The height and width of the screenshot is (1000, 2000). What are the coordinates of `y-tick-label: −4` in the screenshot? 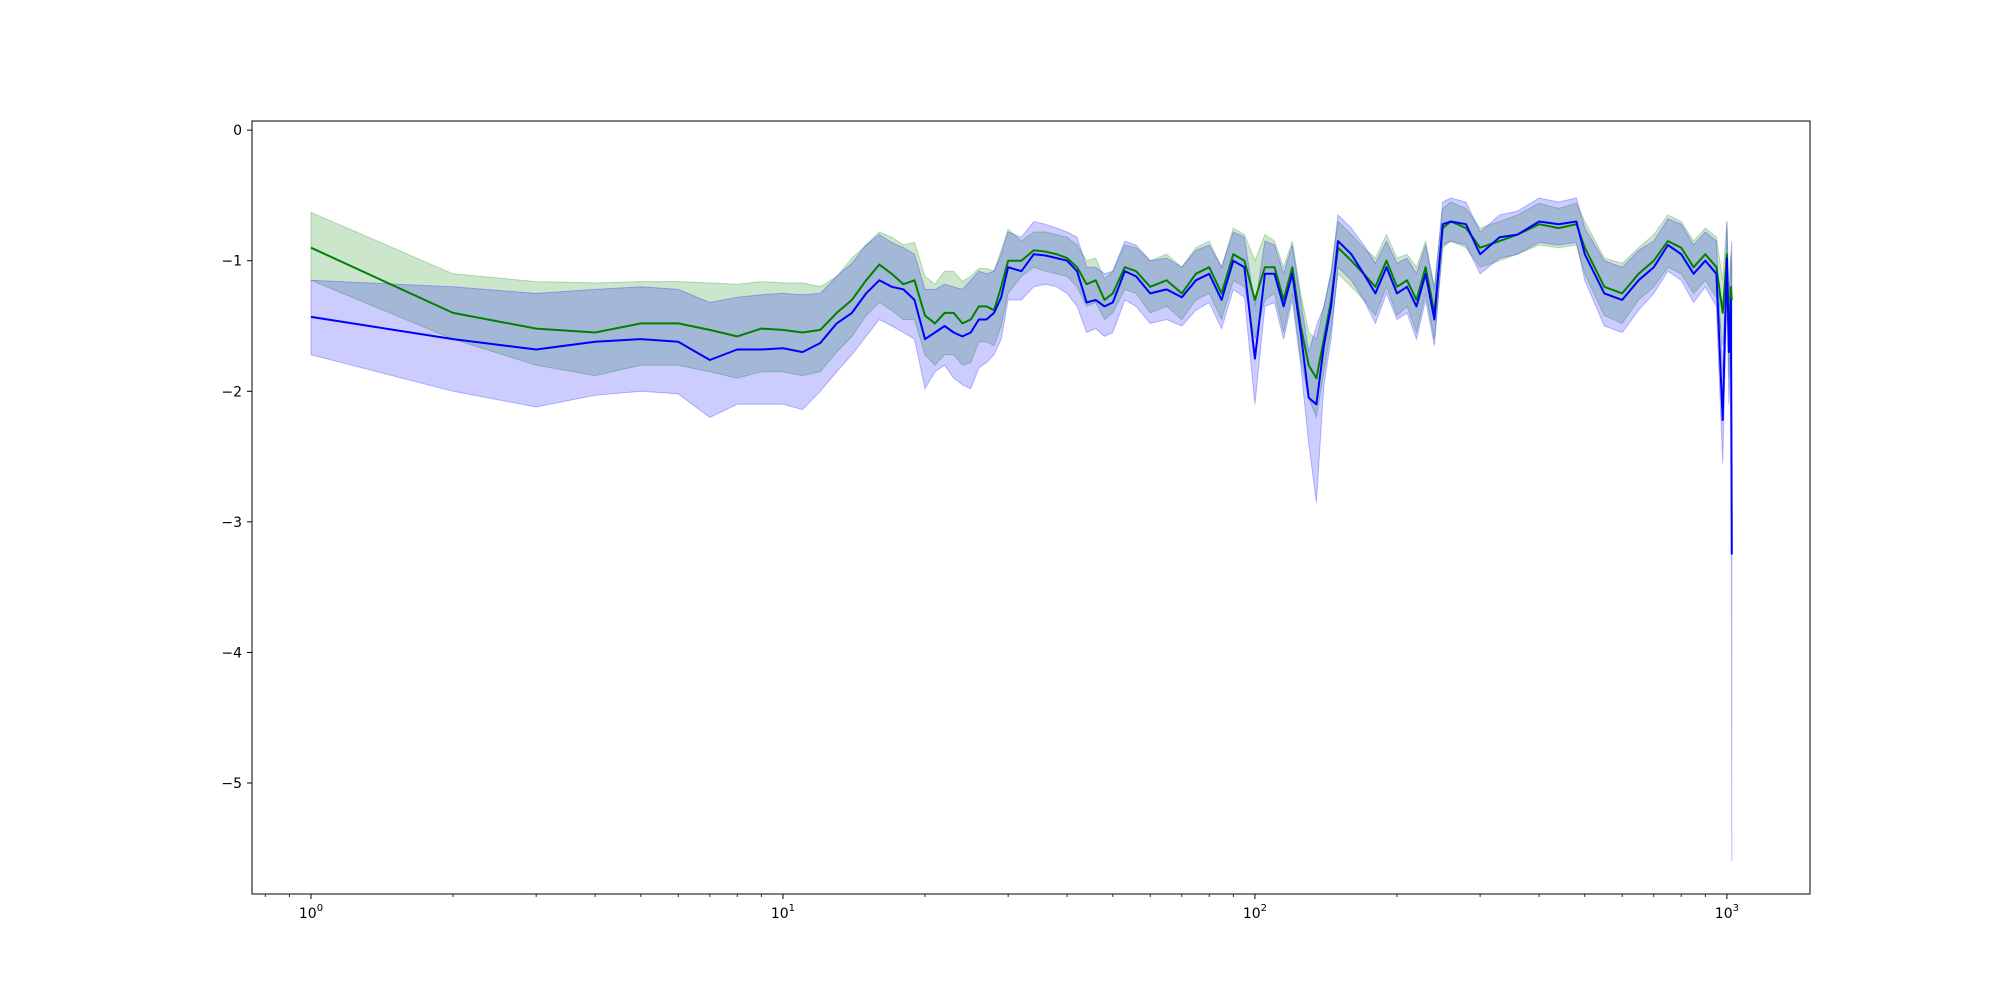 It's located at (231, 653).